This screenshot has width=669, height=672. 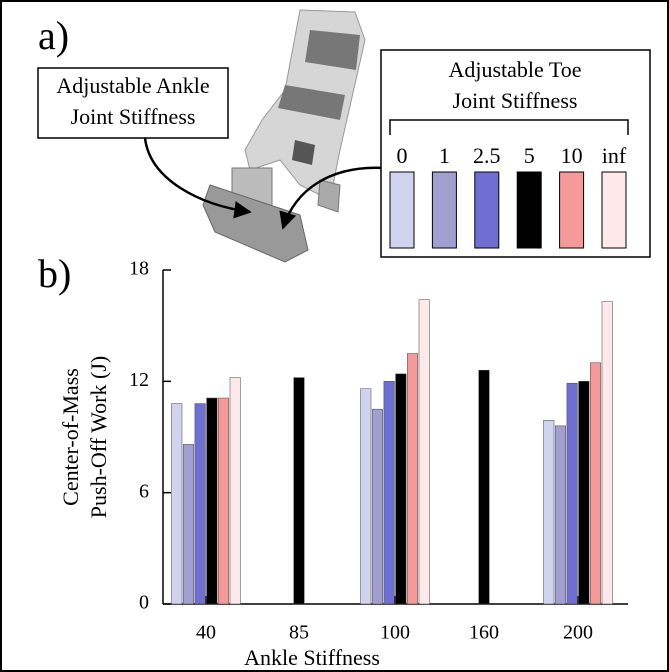 I want to click on foot-plate, so click(x=255, y=223).